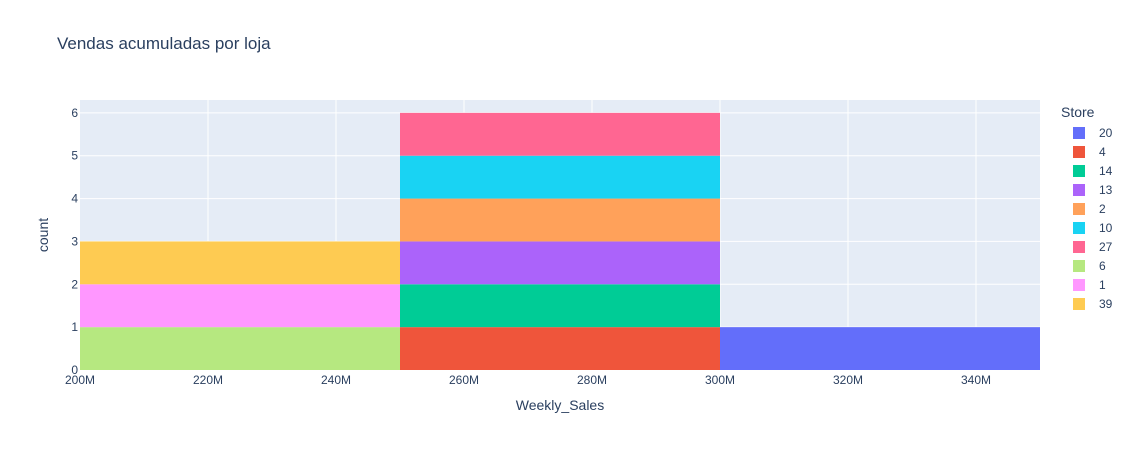 The height and width of the screenshot is (450, 1129). I want to click on legend-label: 20, so click(1106, 132).